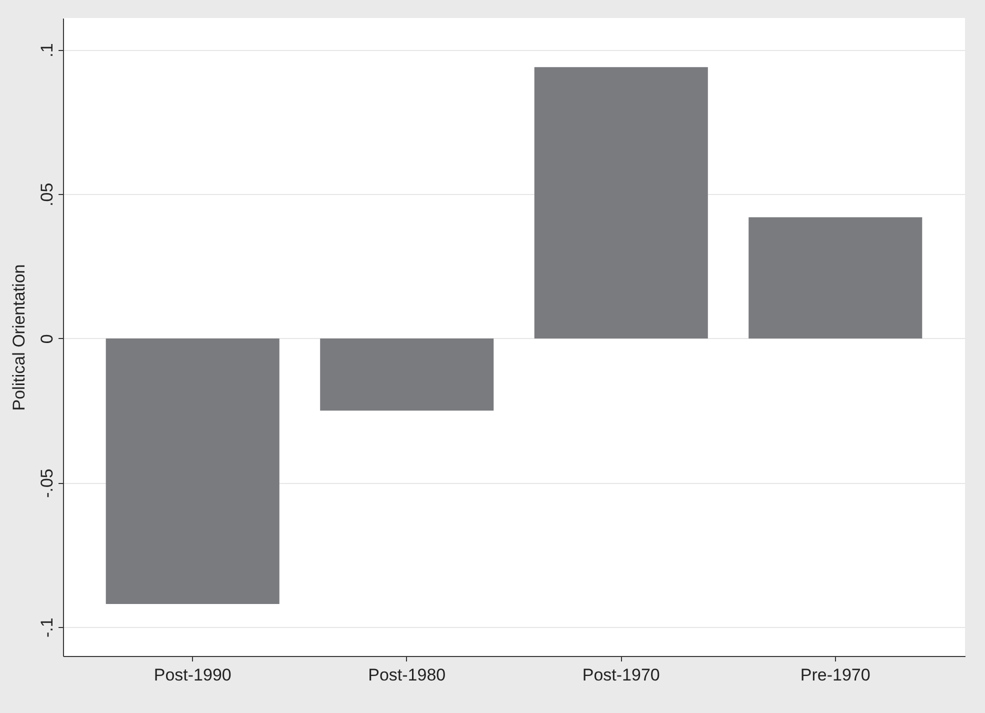 Image resolution: width=985 pixels, height=713 pixels. Describe the element at coordinates (47, 339) in the screenshot. I see `y-tick-label: 0` at that location.